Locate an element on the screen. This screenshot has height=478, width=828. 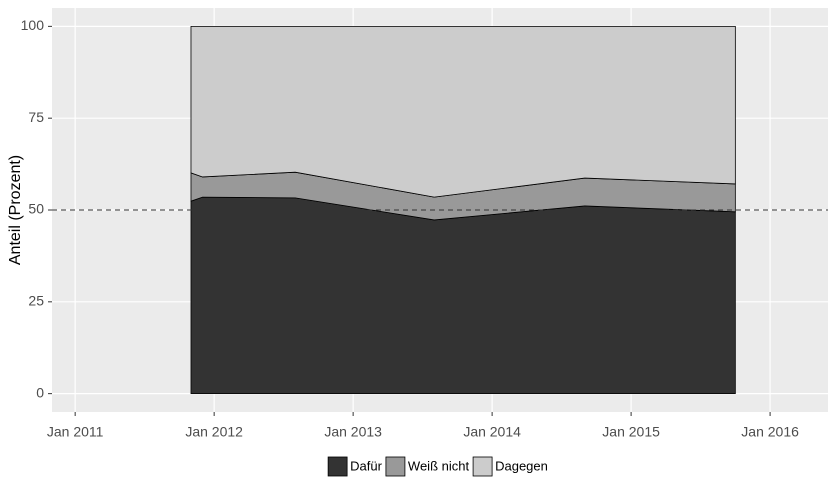
y-axis-title: Anteil (Prozent) is located at coordinates (15, 210).